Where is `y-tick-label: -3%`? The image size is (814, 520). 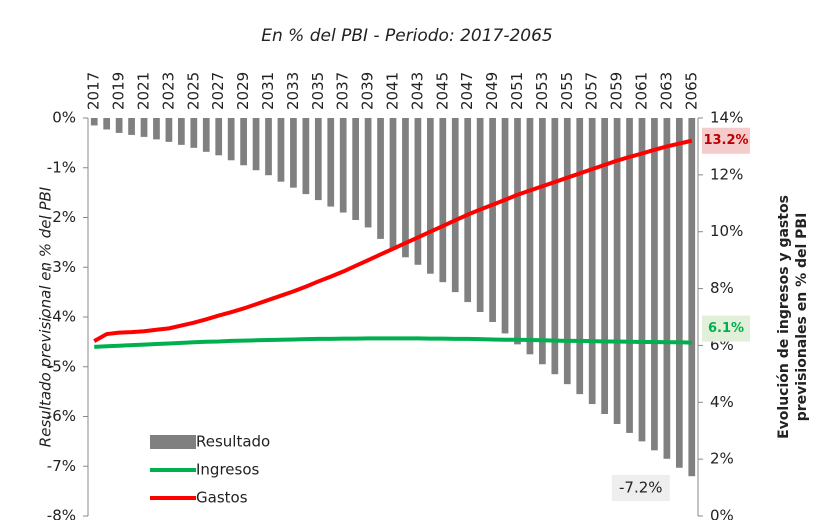
y-tick-label: -3% is located at coordinates (61, 267).